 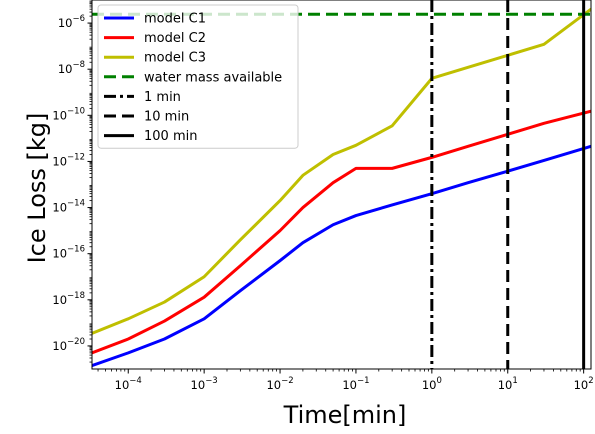 I want to click on x-tick-label: 10⁻⁴, so click(x=128, y=384).